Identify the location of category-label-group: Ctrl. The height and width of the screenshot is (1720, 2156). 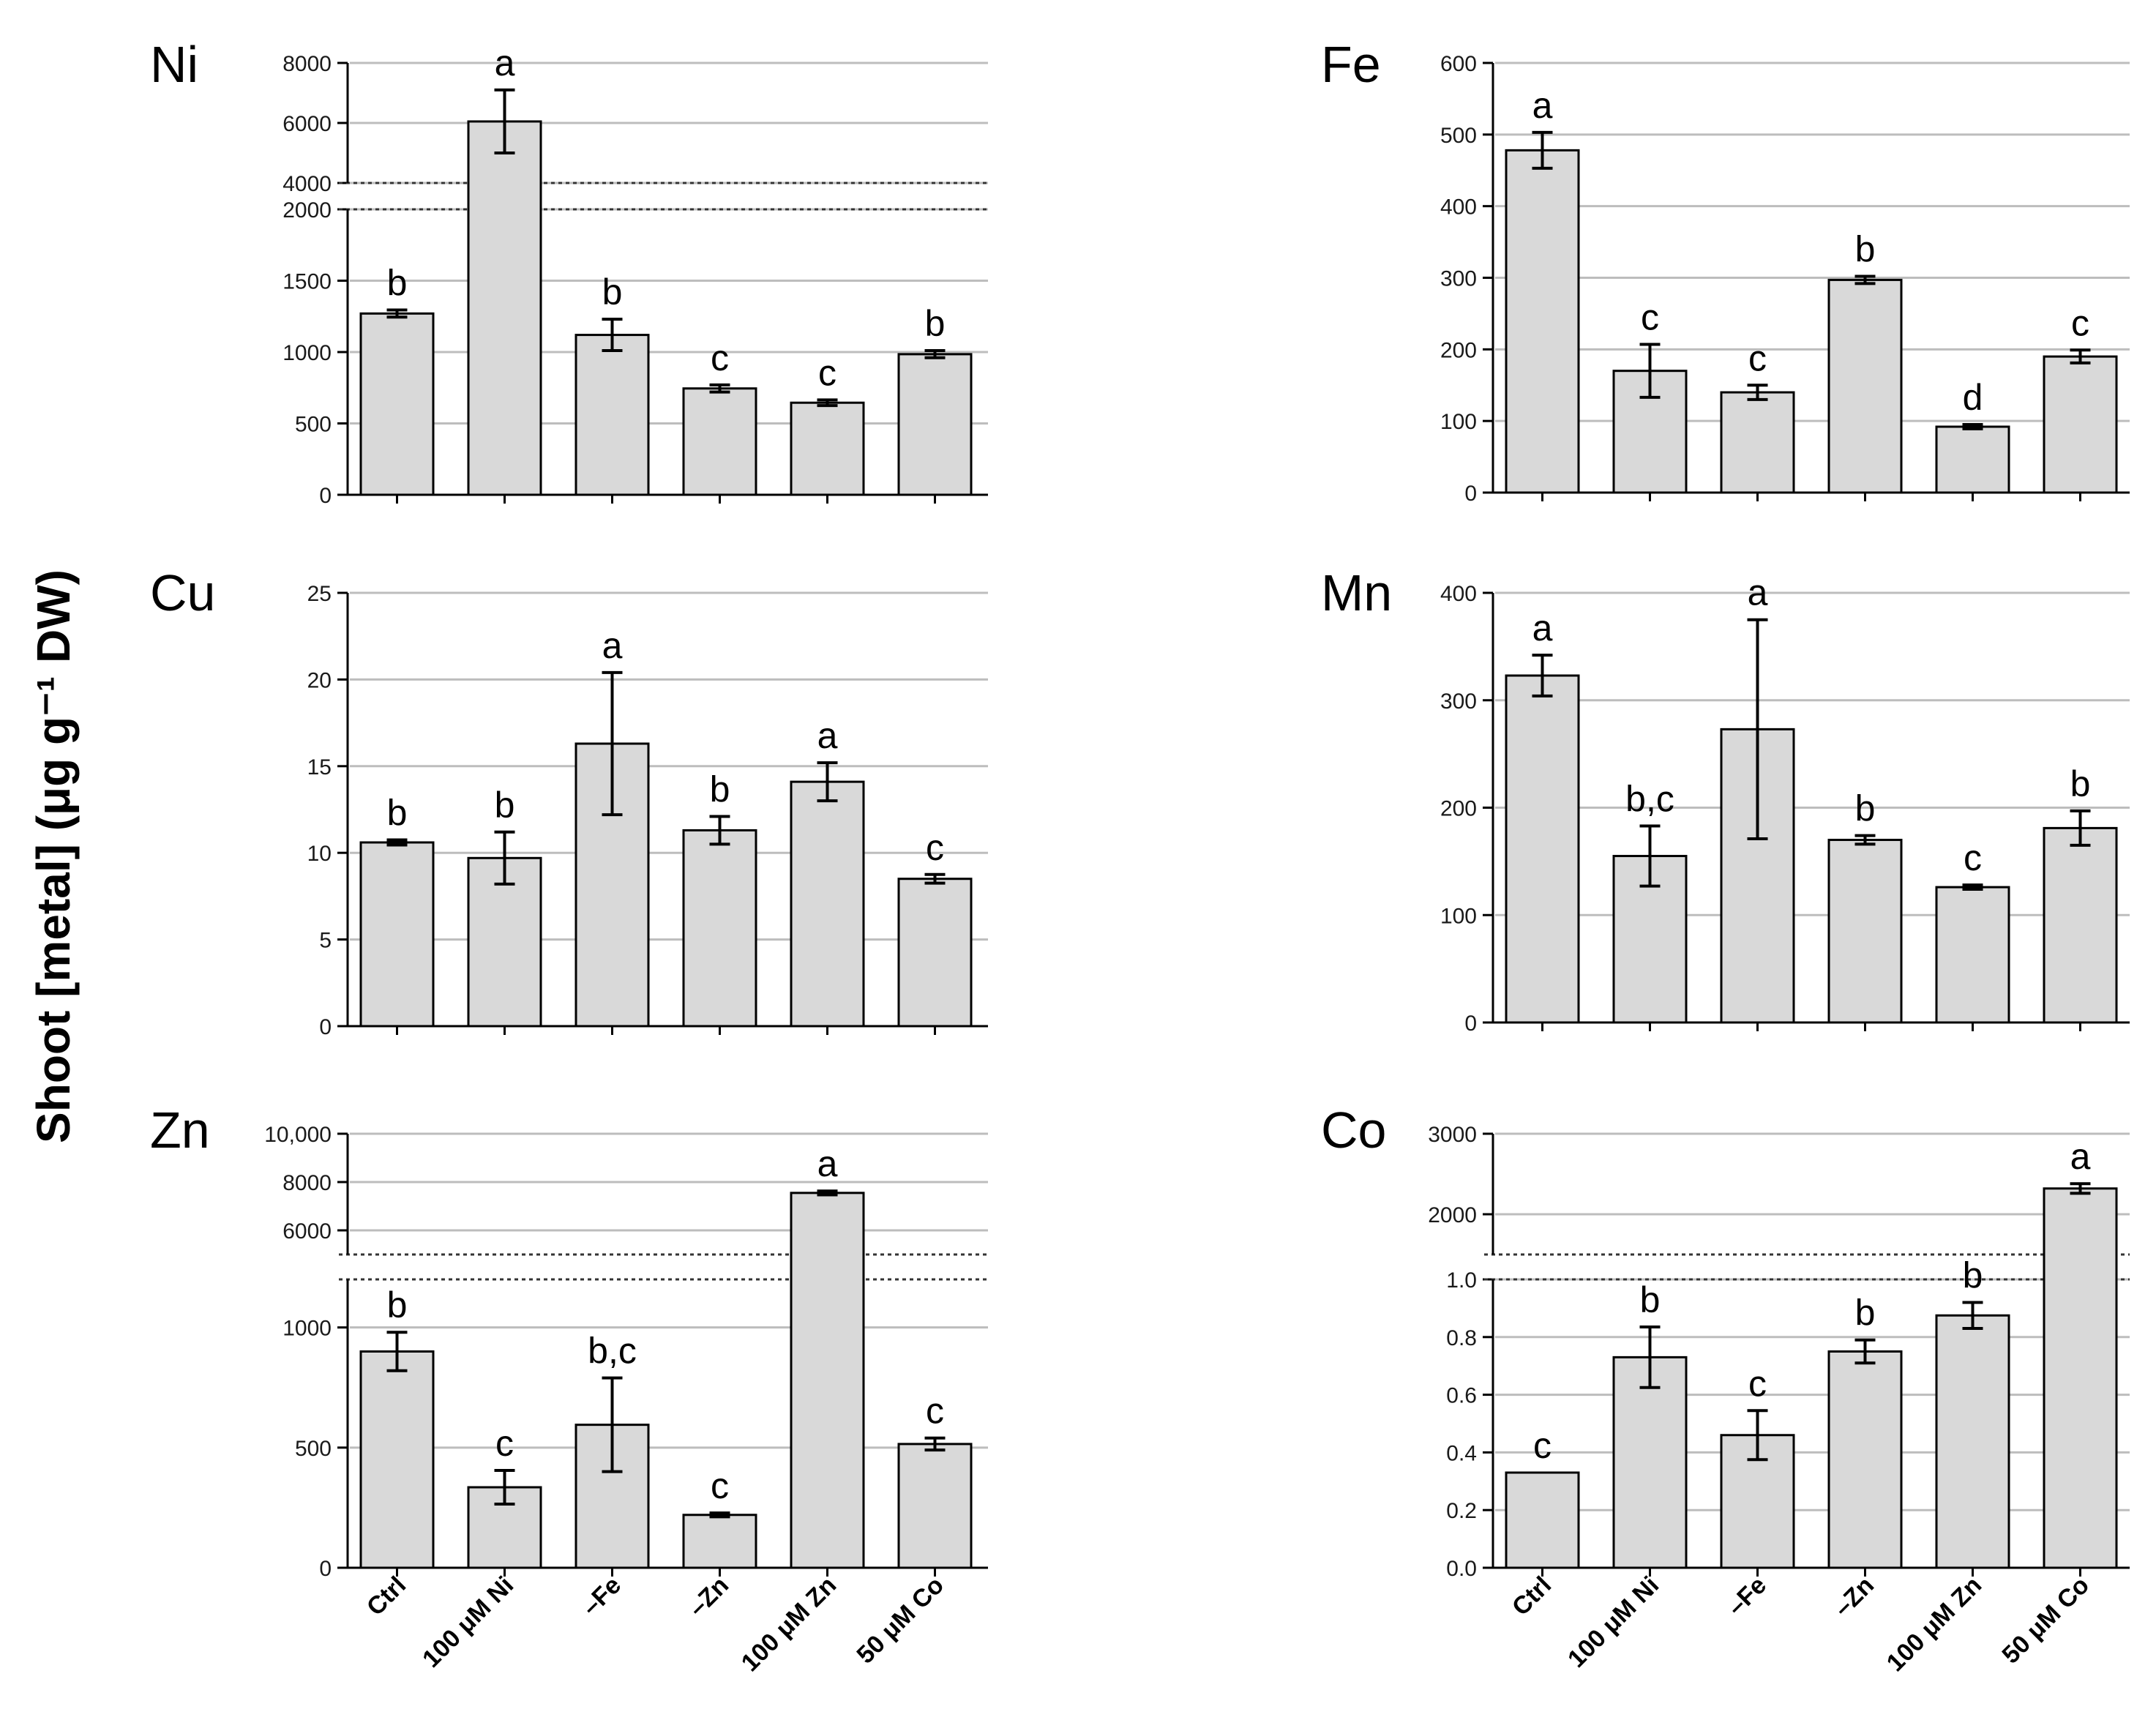
(386, 1596).